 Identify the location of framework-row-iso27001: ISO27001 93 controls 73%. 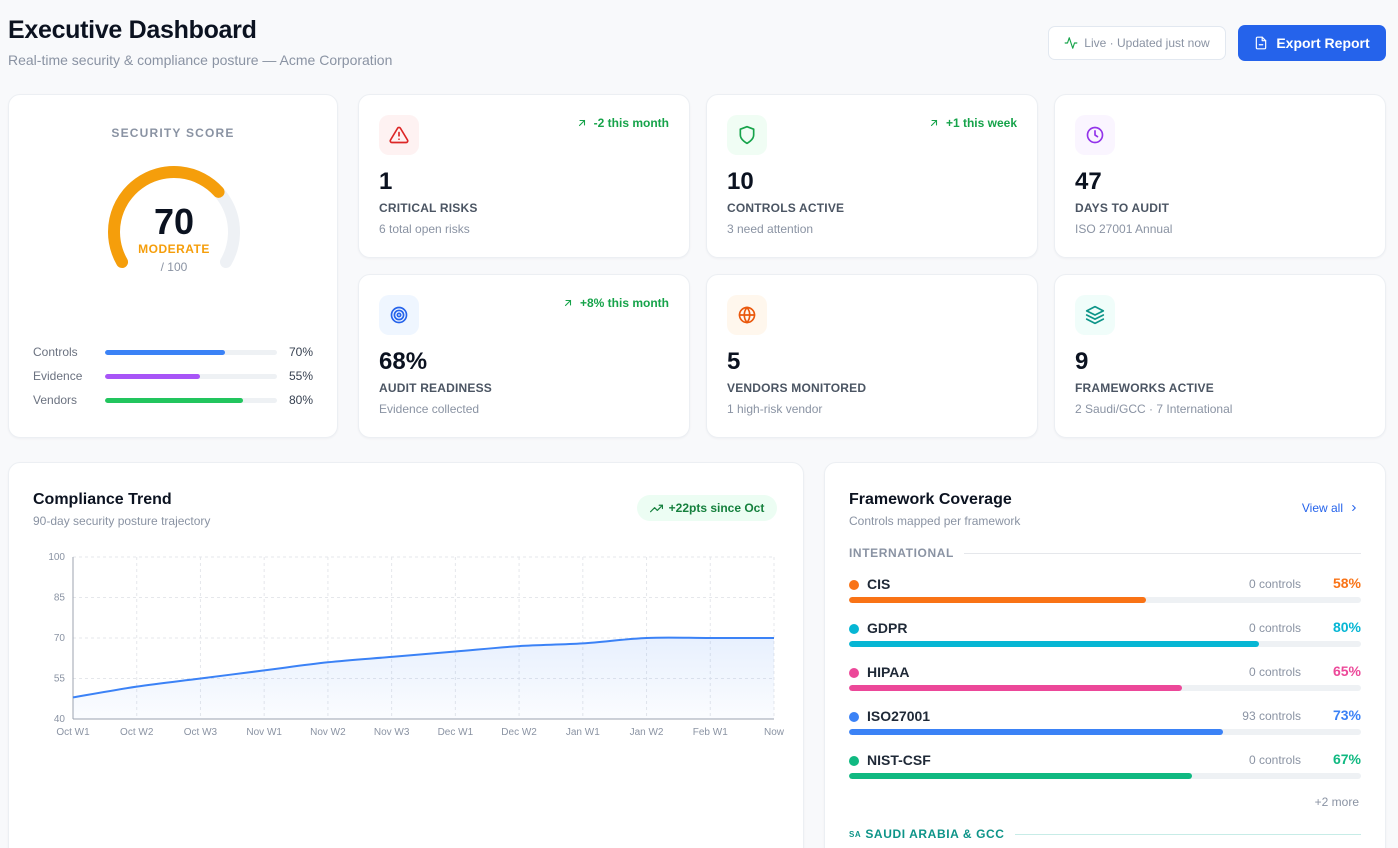
(1105, 722).